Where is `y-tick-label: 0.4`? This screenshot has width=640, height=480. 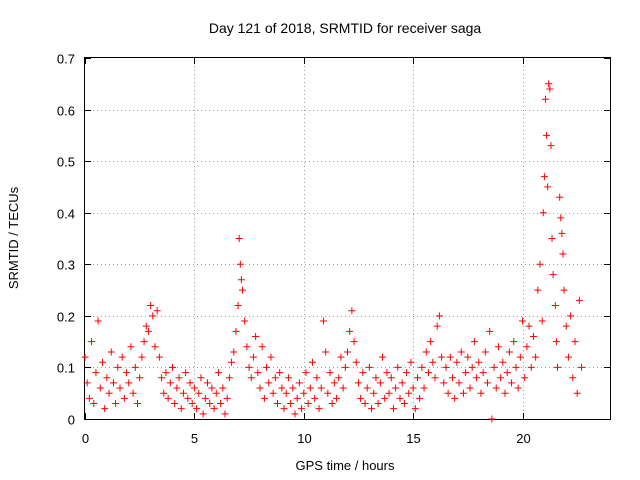 y-tick-label: 0.4 is located at coordinates (66, 214).